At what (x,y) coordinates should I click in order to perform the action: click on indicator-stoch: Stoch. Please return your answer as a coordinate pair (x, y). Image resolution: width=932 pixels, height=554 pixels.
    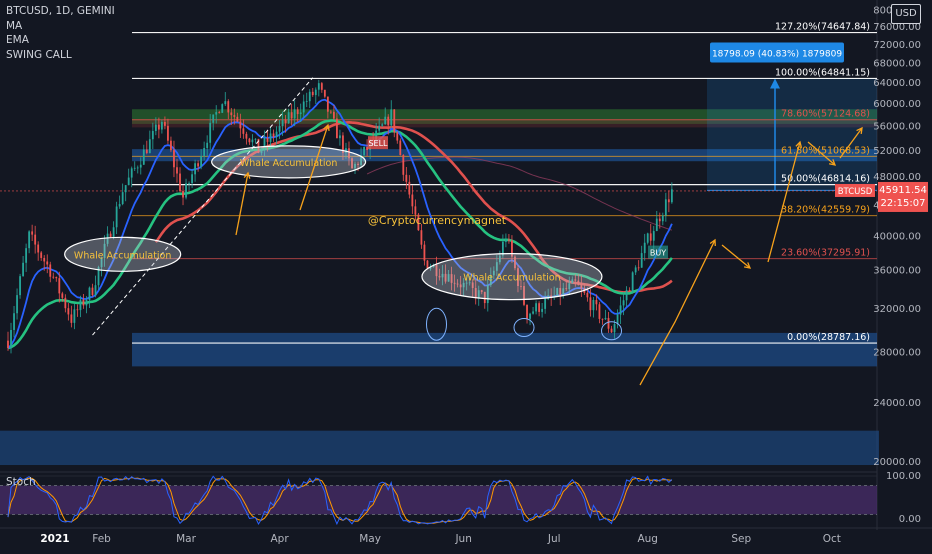
    Looking at the image, I should click on (21, 482).